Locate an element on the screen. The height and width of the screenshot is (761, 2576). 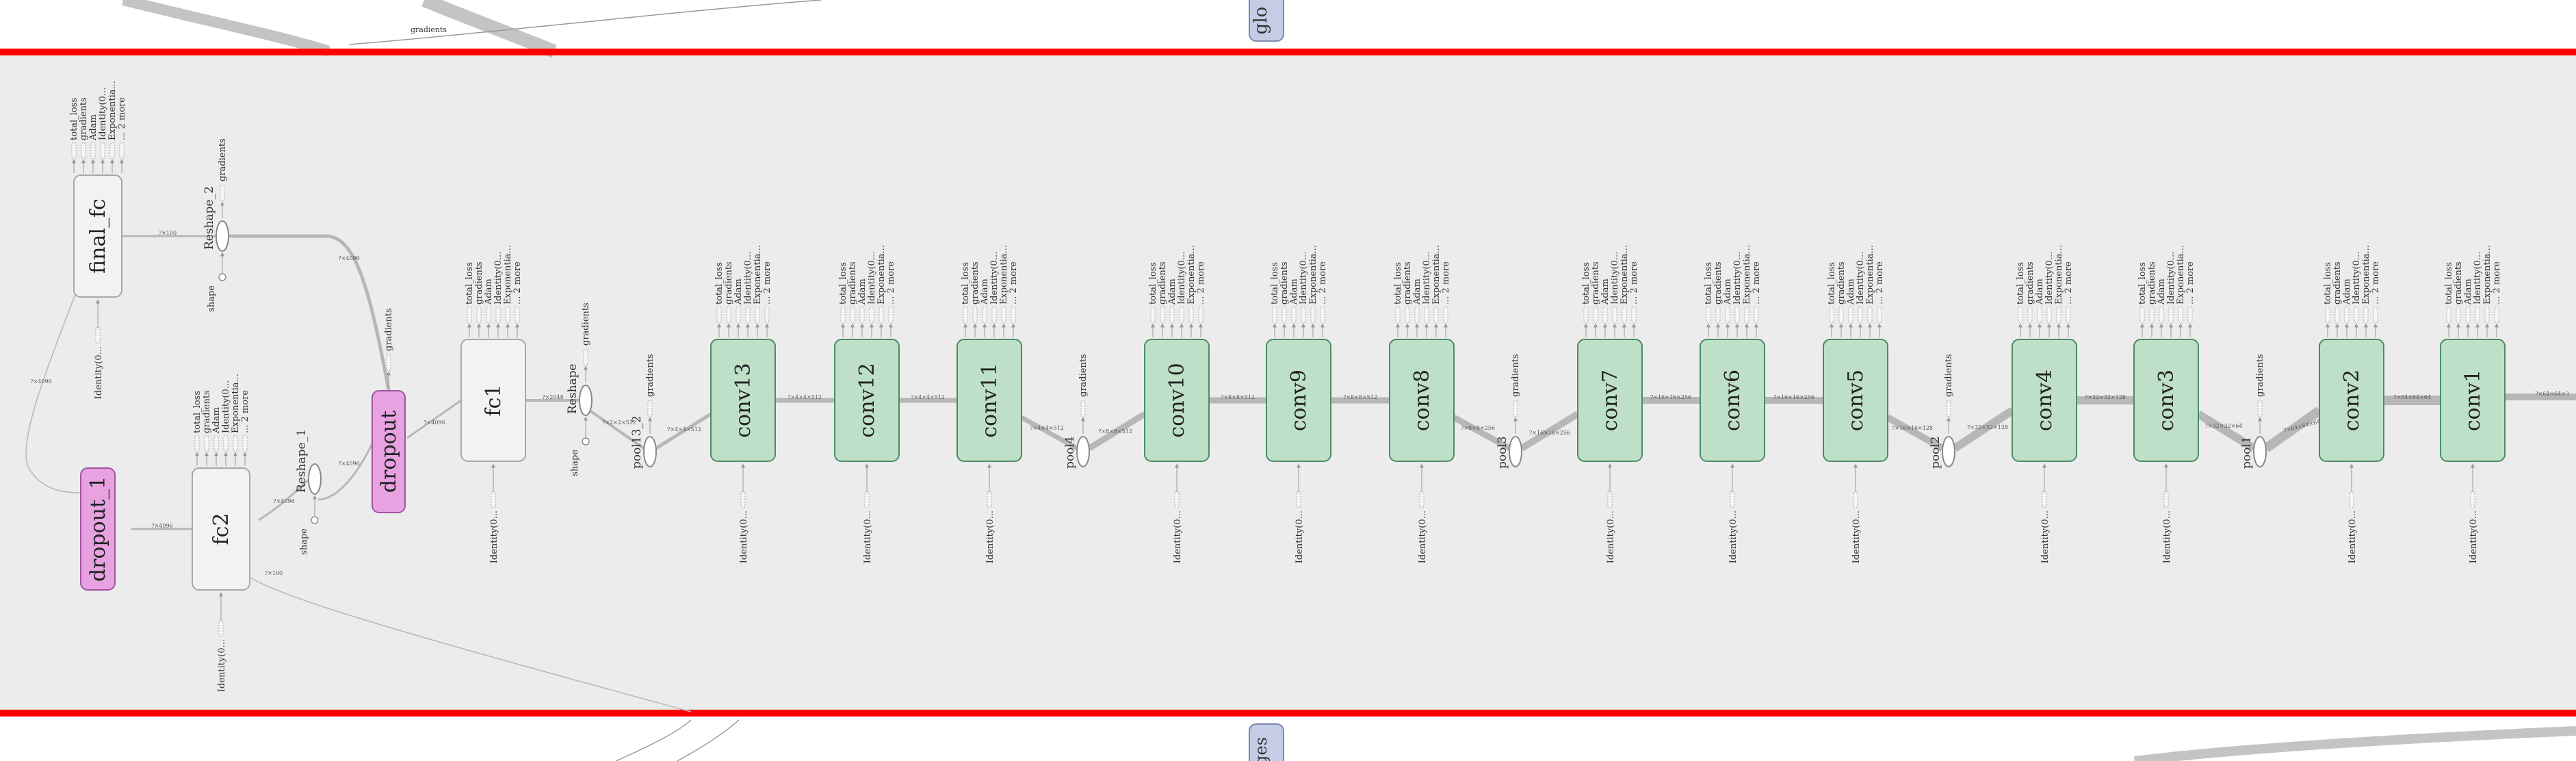
reshape_2-shape-const is located at coordinates (222, 277).